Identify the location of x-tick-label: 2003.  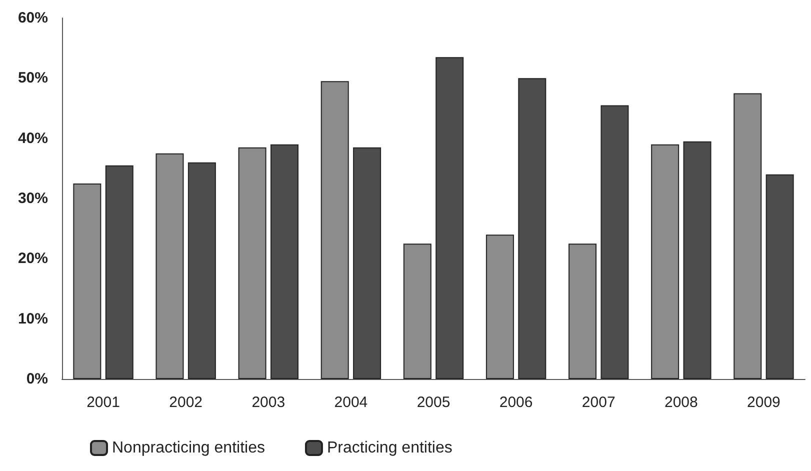
(269, 402).